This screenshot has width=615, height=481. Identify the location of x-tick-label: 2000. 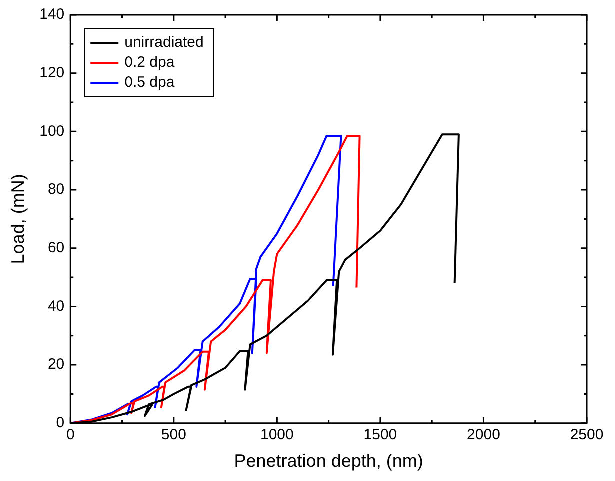
(483, 435).